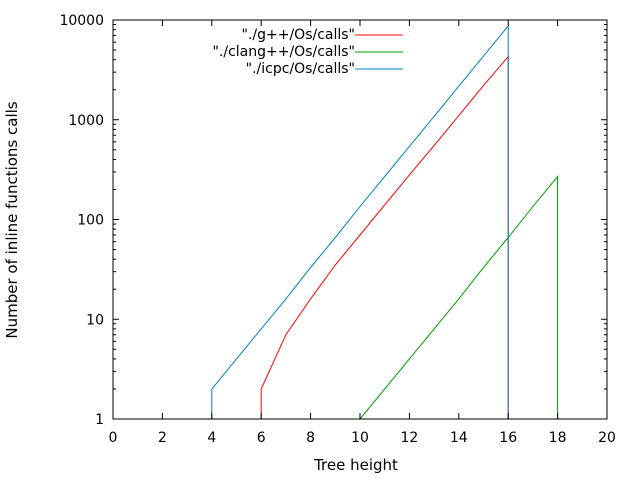 The image size is (640, 480). I want to click on y-tick-label: 10, so click(95, 320).